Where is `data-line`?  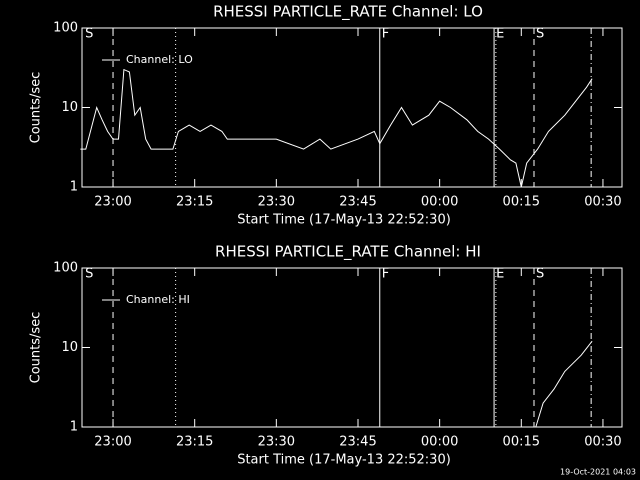 data-line is located at coordinates (564, 384).